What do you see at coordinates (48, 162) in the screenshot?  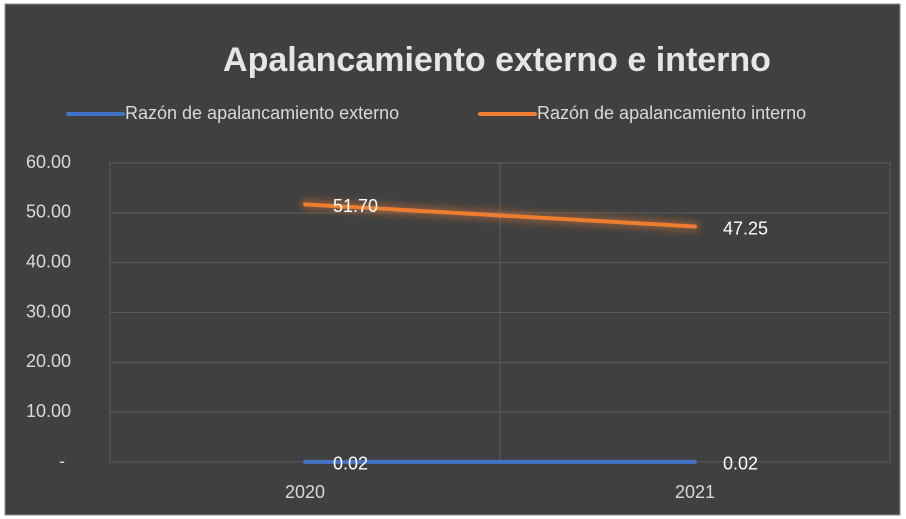 I see `y-tick-label: 60.00` at bounding box center [48, 162].